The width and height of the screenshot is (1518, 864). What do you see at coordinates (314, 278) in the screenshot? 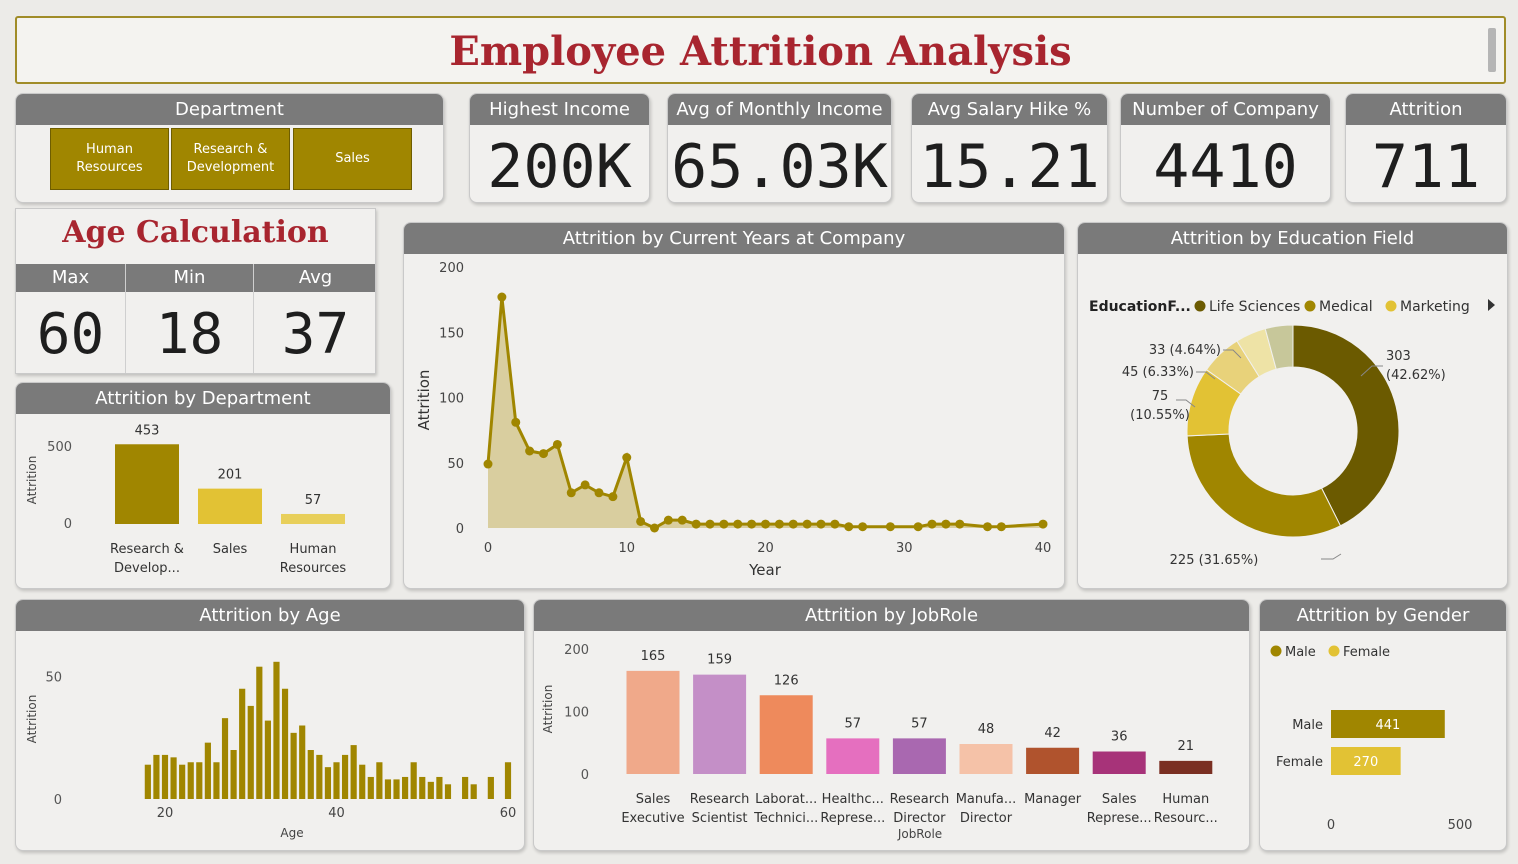
I see `age-avg-label: Avg` at bounding box center [314, 278].